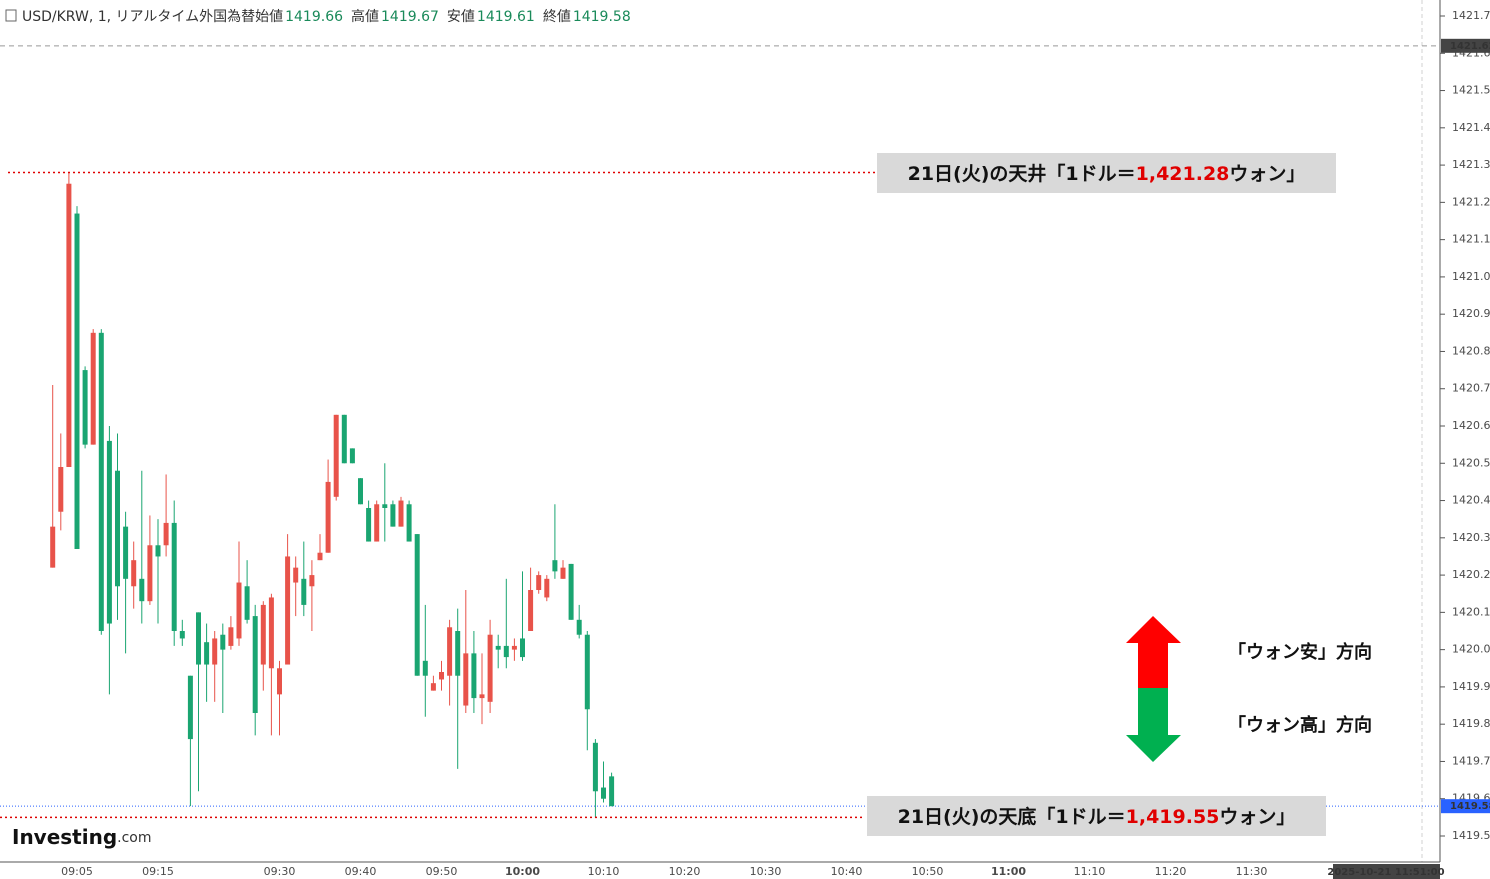  What do you see at coordinates (1470, 46) in the screenshot?
I see `price-tag-label: 1421.62` at bounding box center [1470, 46].